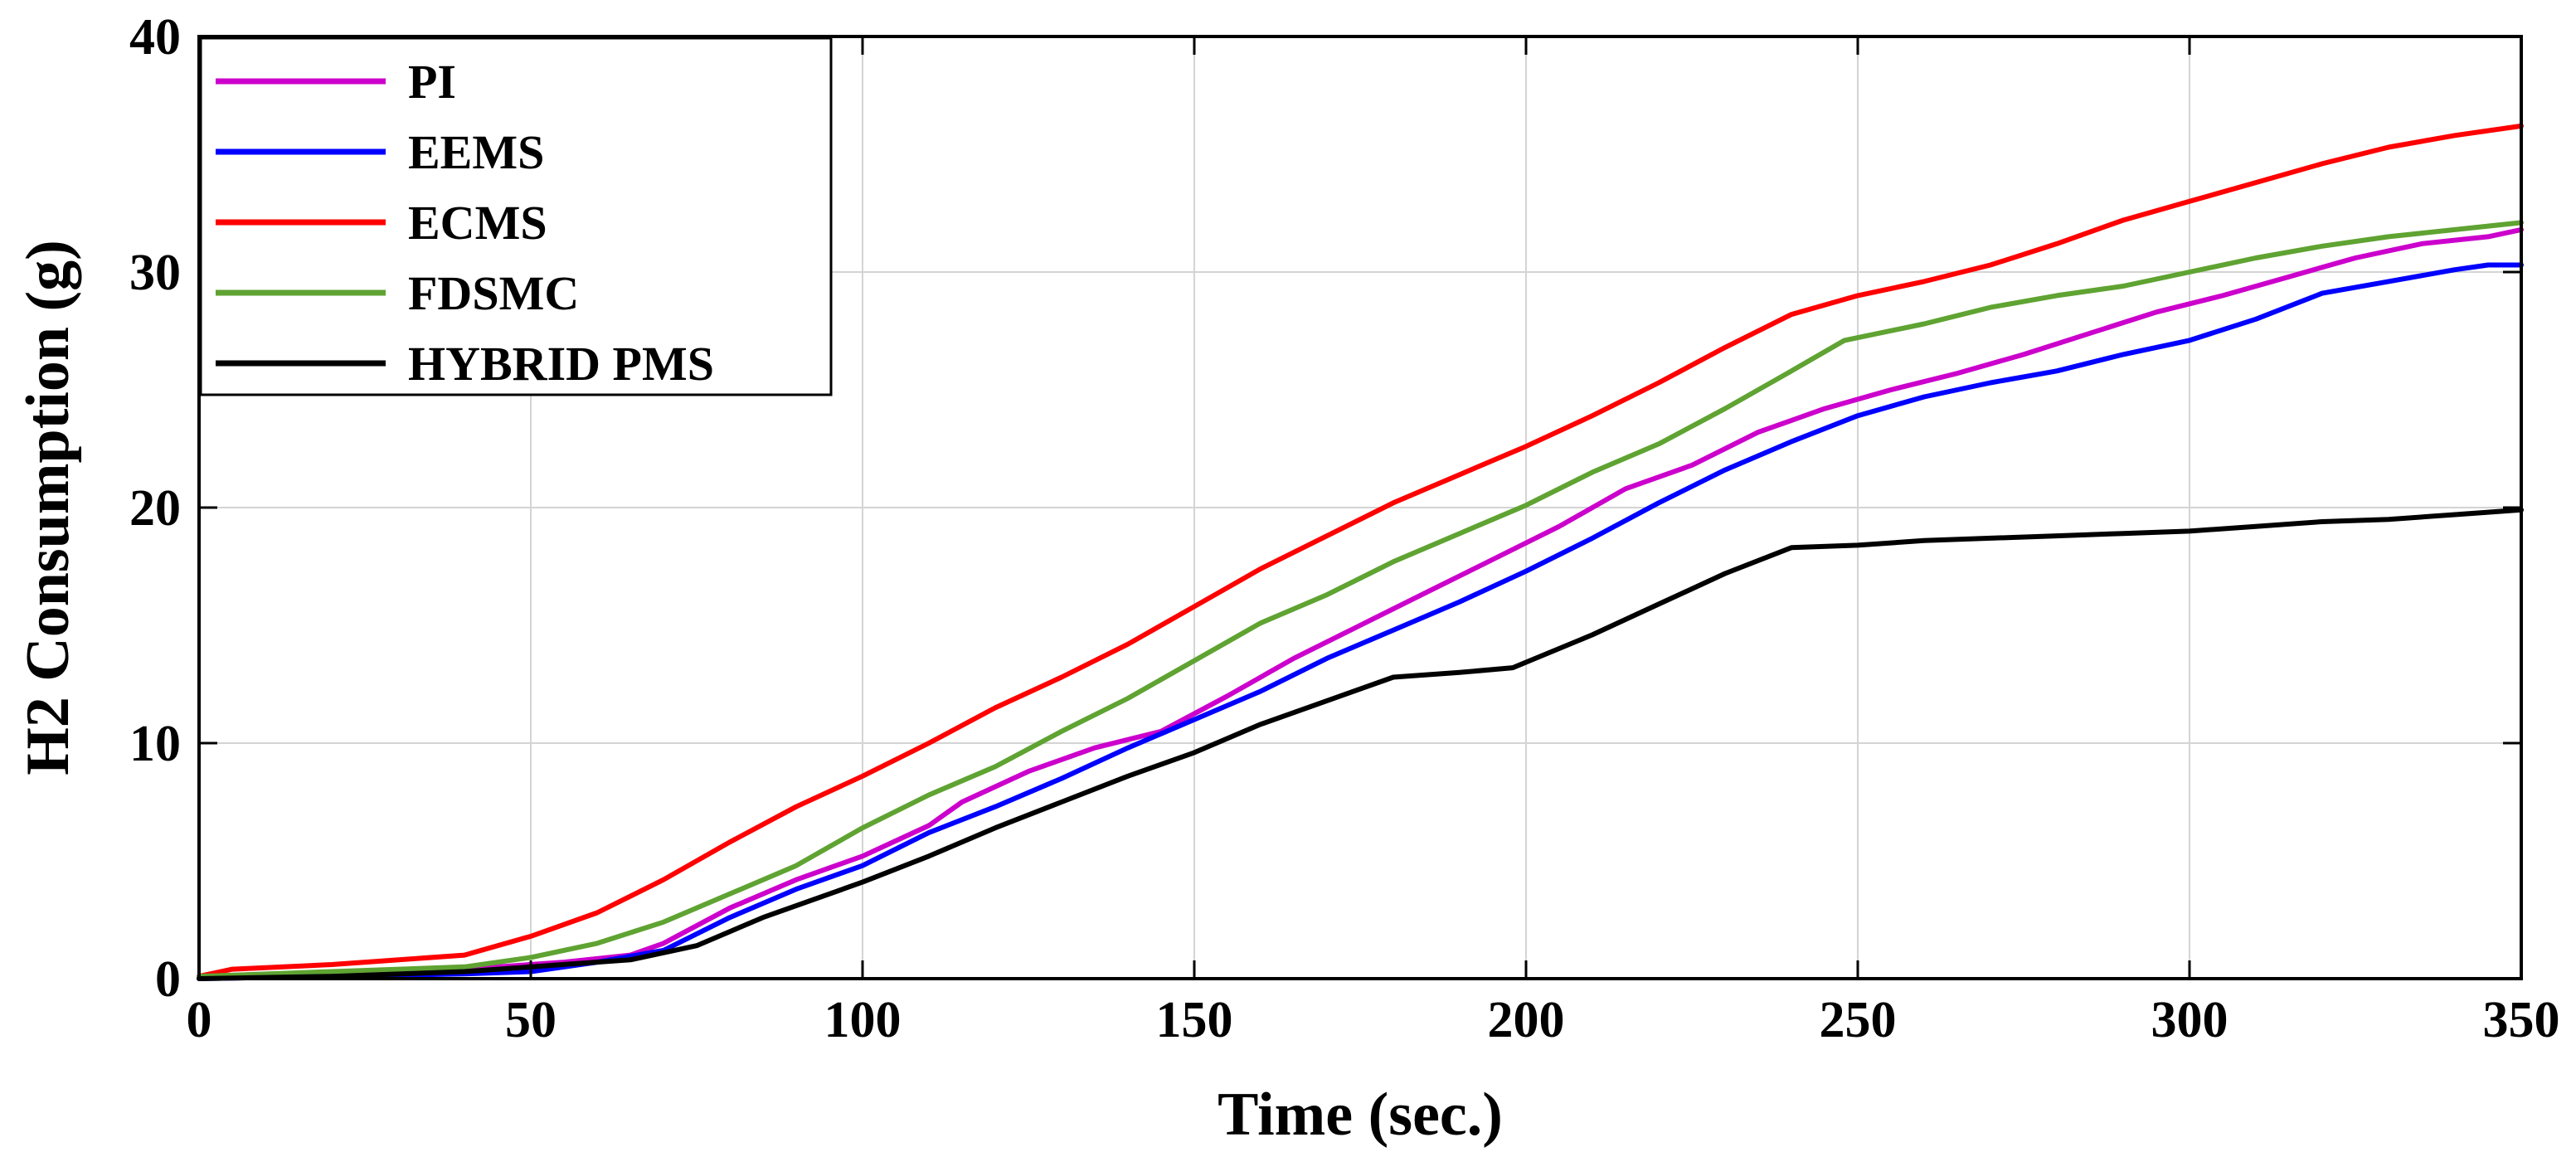  What do you see at coordinates (397, 293) in the screenshot?
I see `legend-entry-fdsmc: FDSMC` at bounding box center [397, 293].